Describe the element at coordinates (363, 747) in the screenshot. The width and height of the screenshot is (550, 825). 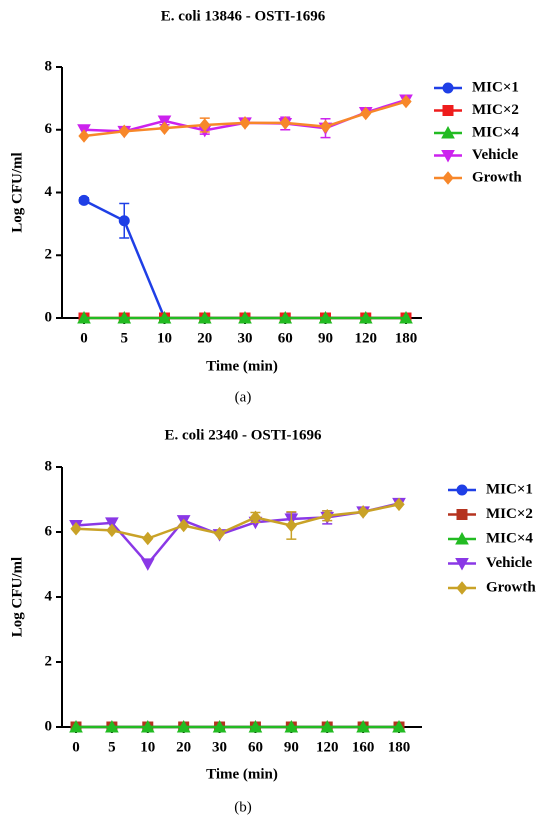
I see `x-tick-label: 160` at that location.